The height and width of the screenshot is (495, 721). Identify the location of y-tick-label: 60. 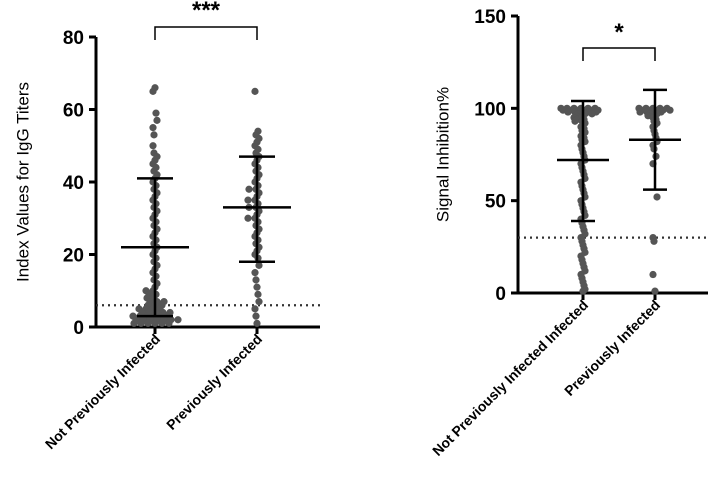
(73, 111).